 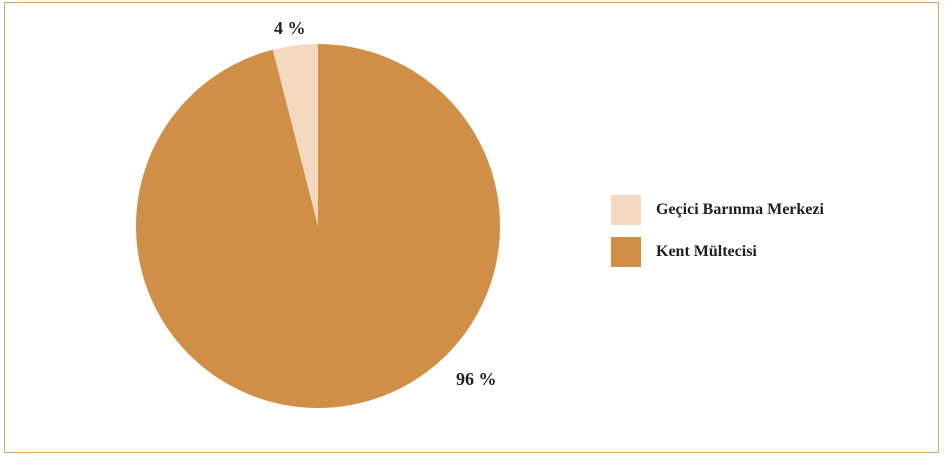 I want to click on legend: Geçici Barınma Merkezi Kent Mültecisi, so click(x=717, y=237).